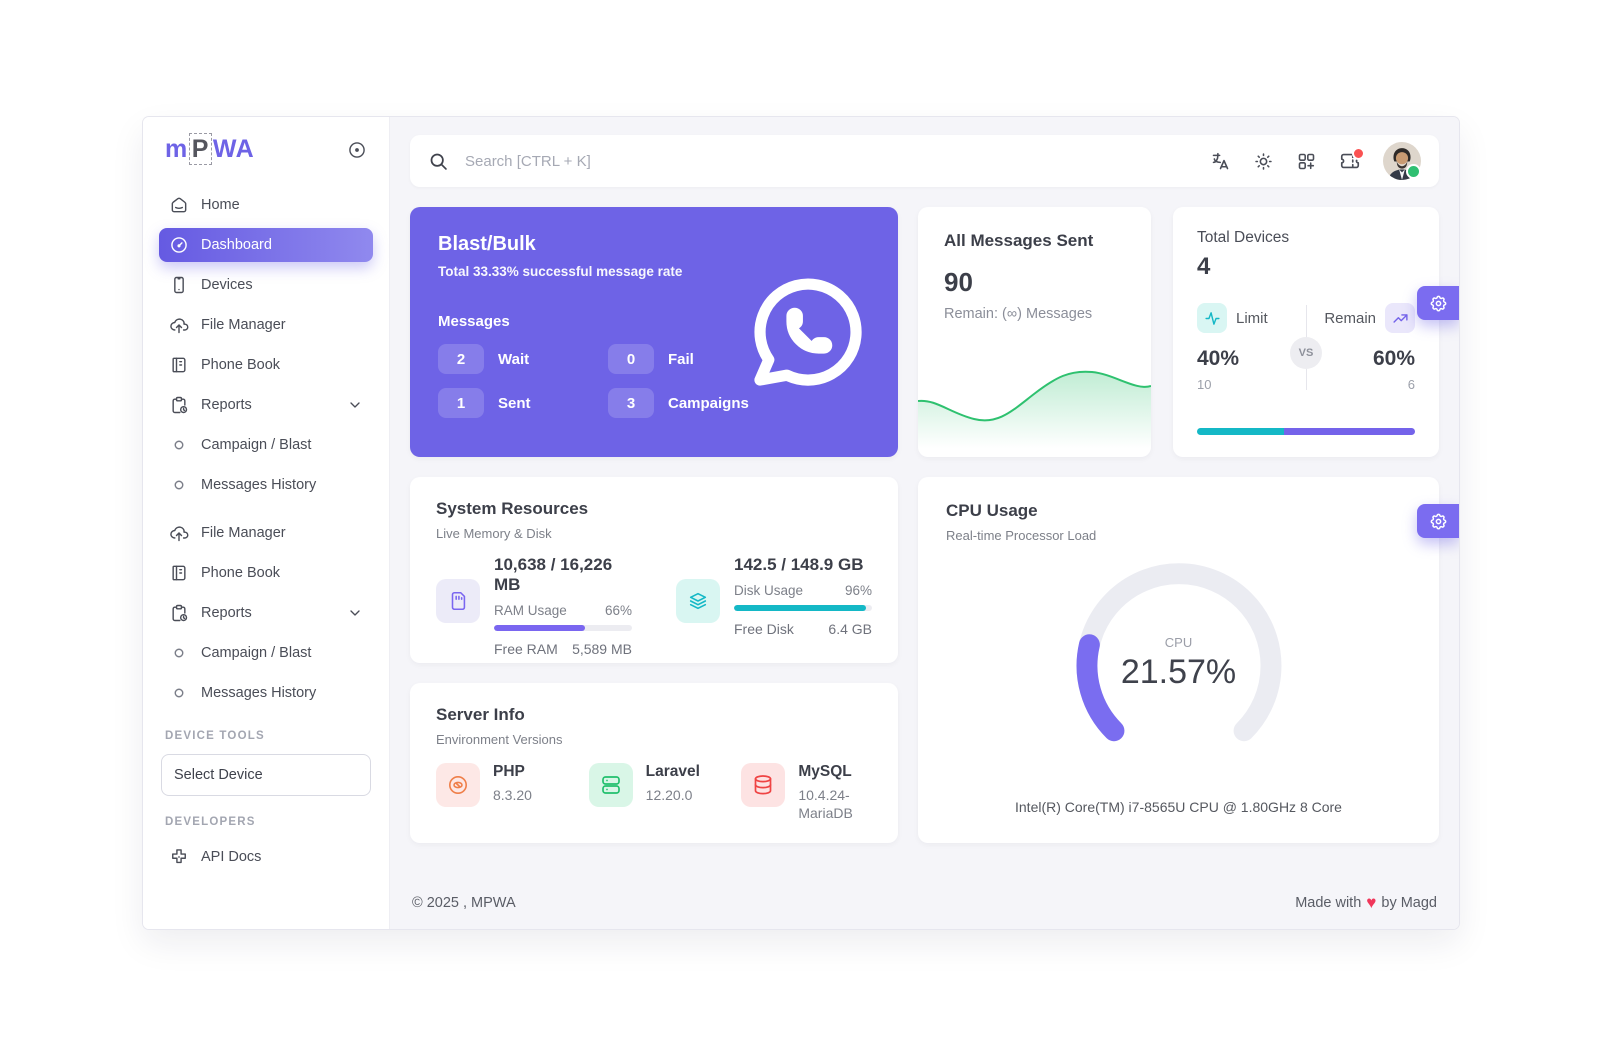 The width and height of the screenshot is (1600, 1053). What do you see at coordinates (803, 608) in the screenshot?
I see `disk-progress` at bounding box center [803, 608].